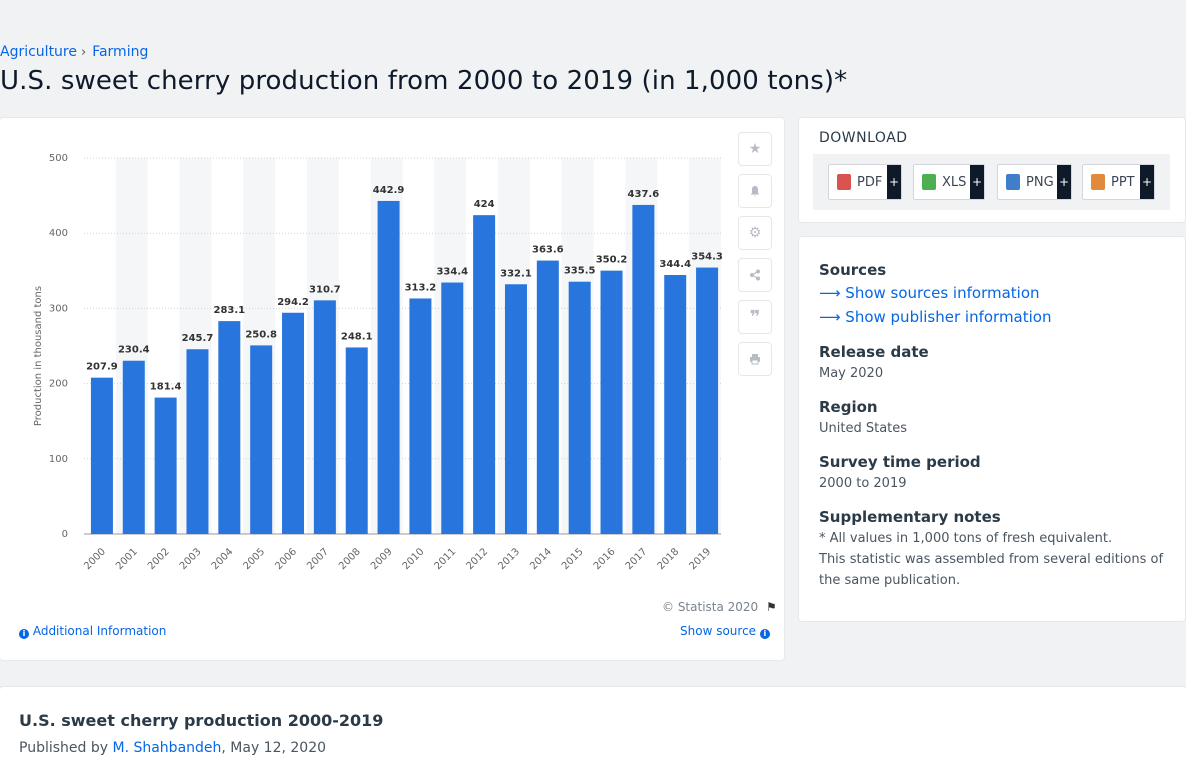 Image resolution: width=1186 pixels, height=760 pixels. I want to click on bar-2013, so click(515, 409).